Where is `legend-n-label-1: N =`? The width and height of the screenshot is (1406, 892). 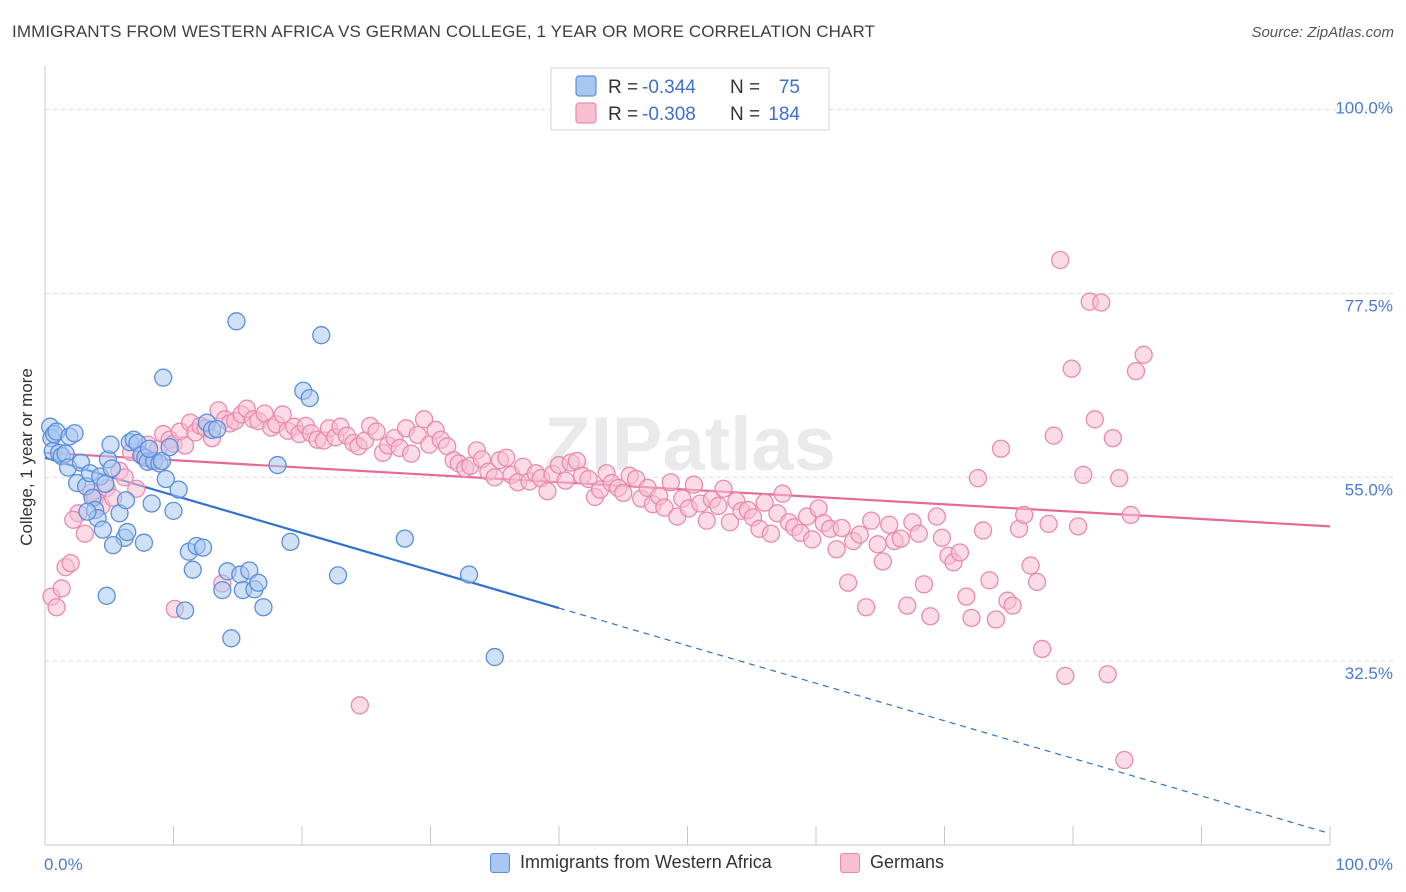
legend-n-label-1: N = is located at coordinates (745, 87).